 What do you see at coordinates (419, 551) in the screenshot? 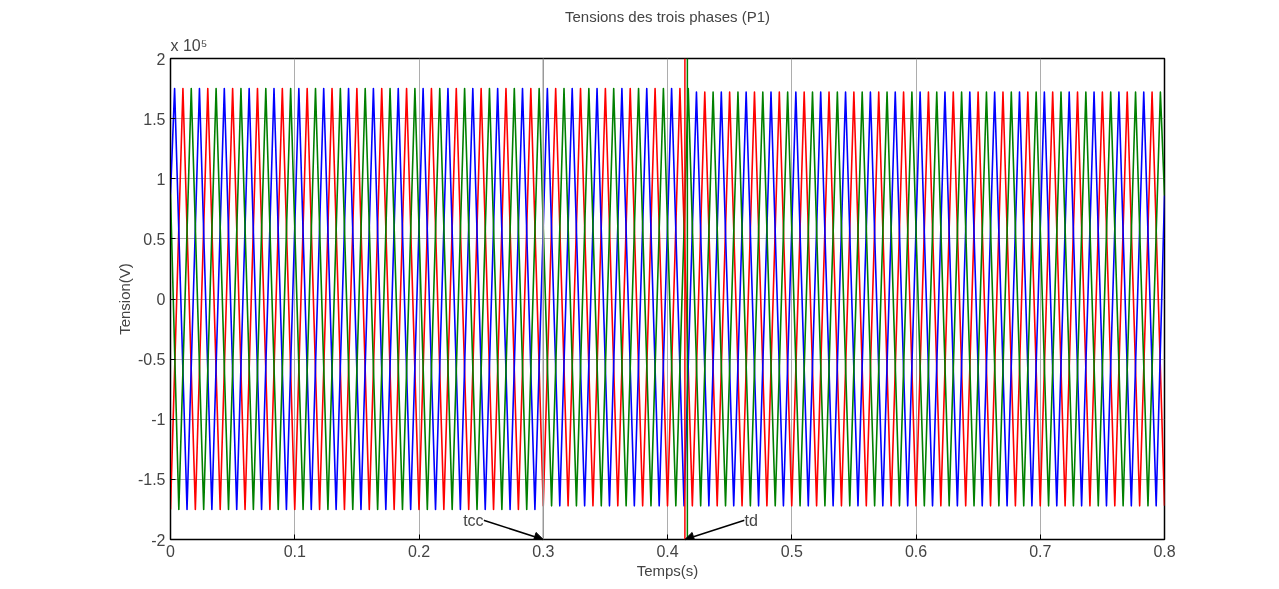
I see `x-tick-label: 0.2` at bounding box center [419, 551].